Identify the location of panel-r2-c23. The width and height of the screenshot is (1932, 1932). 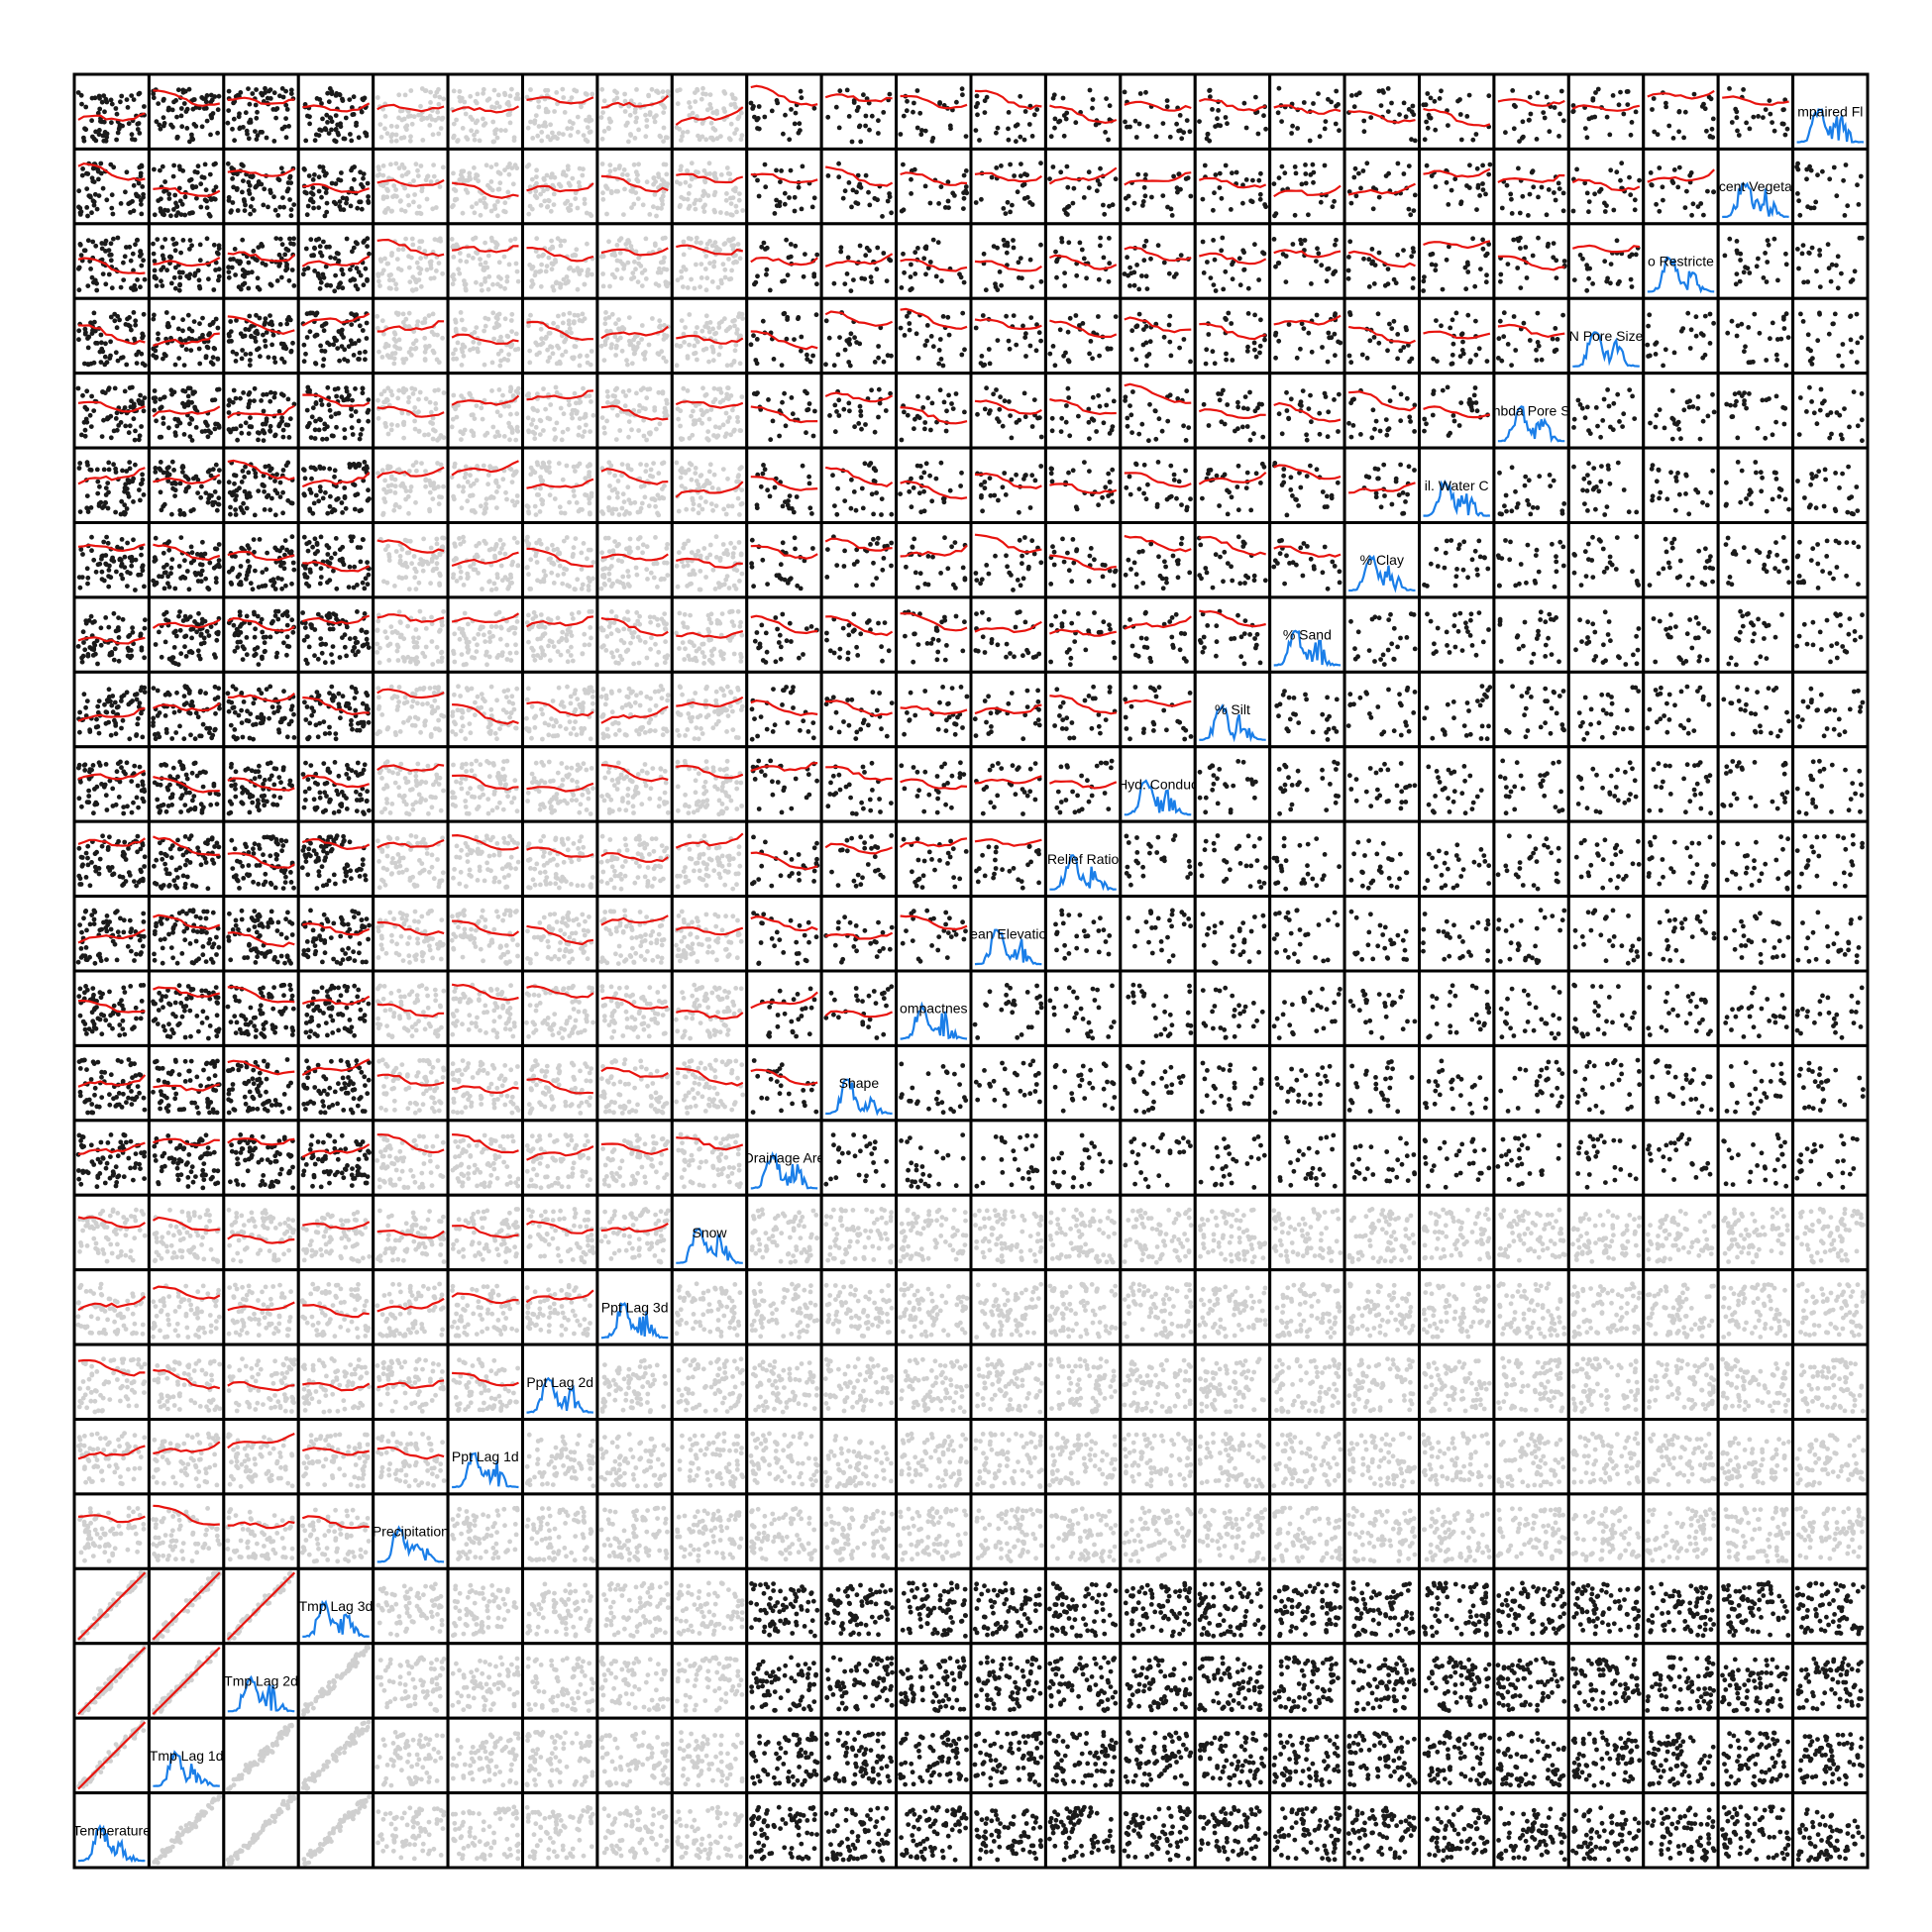
(1830, 261).